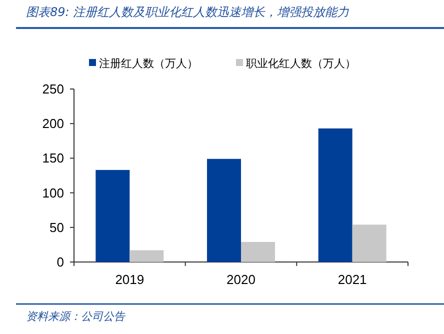 This screenshot has width=444, height=334. What do you see at coordinates (129, 279) in the screenshot?
I see `x-tick-label: 2019` at bounding box center [129, 279].